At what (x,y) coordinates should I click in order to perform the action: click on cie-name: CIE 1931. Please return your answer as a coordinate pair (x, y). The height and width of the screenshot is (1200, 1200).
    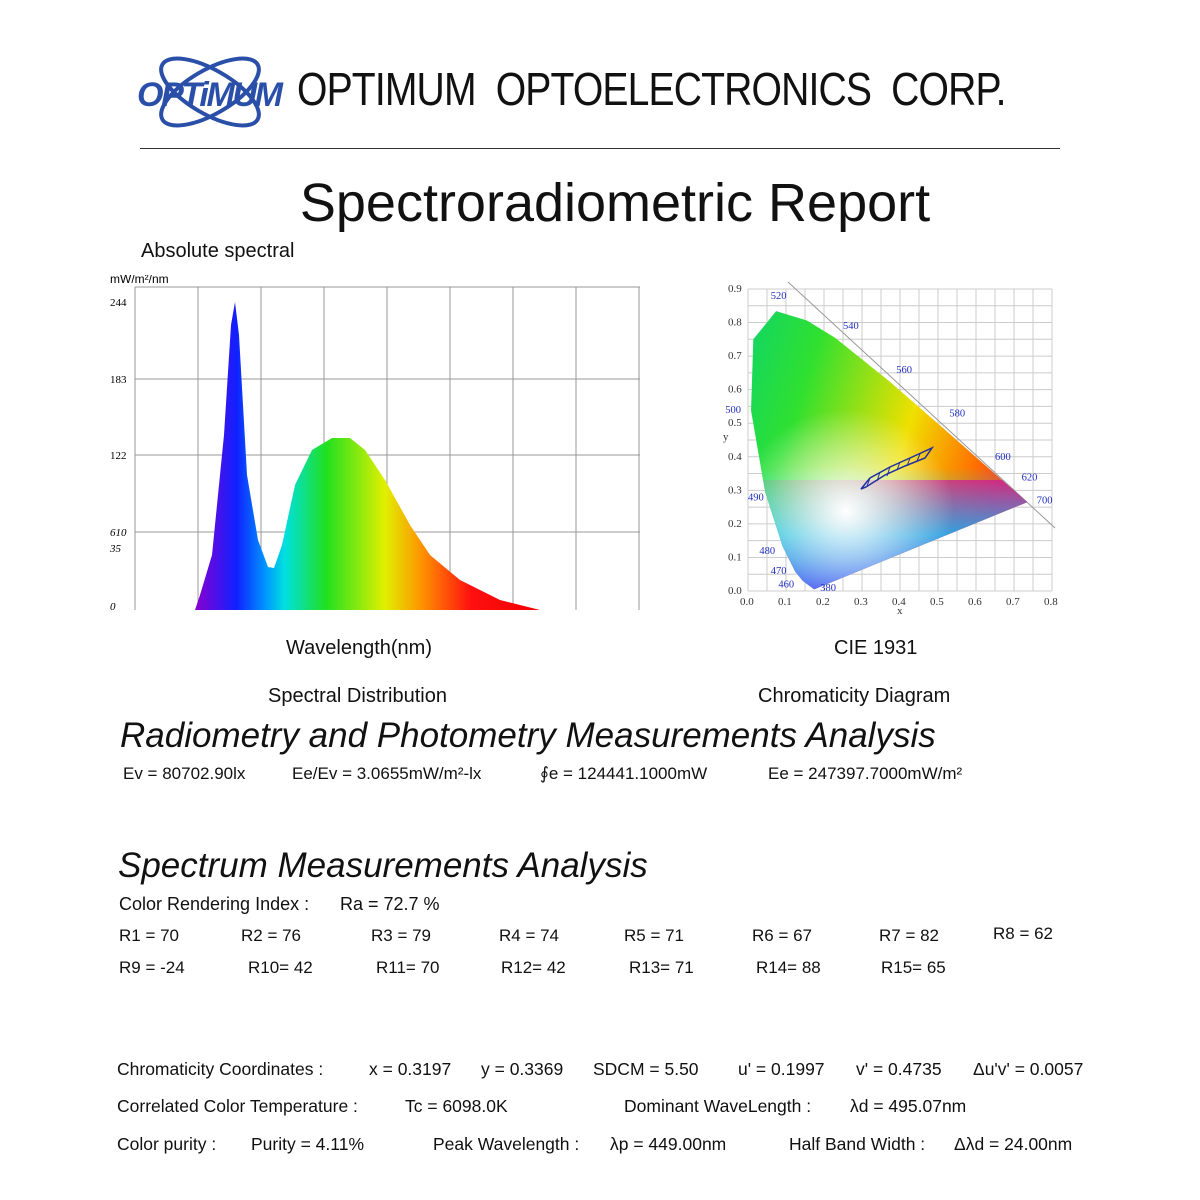
    Looking at the image, I should click on (876, 648).